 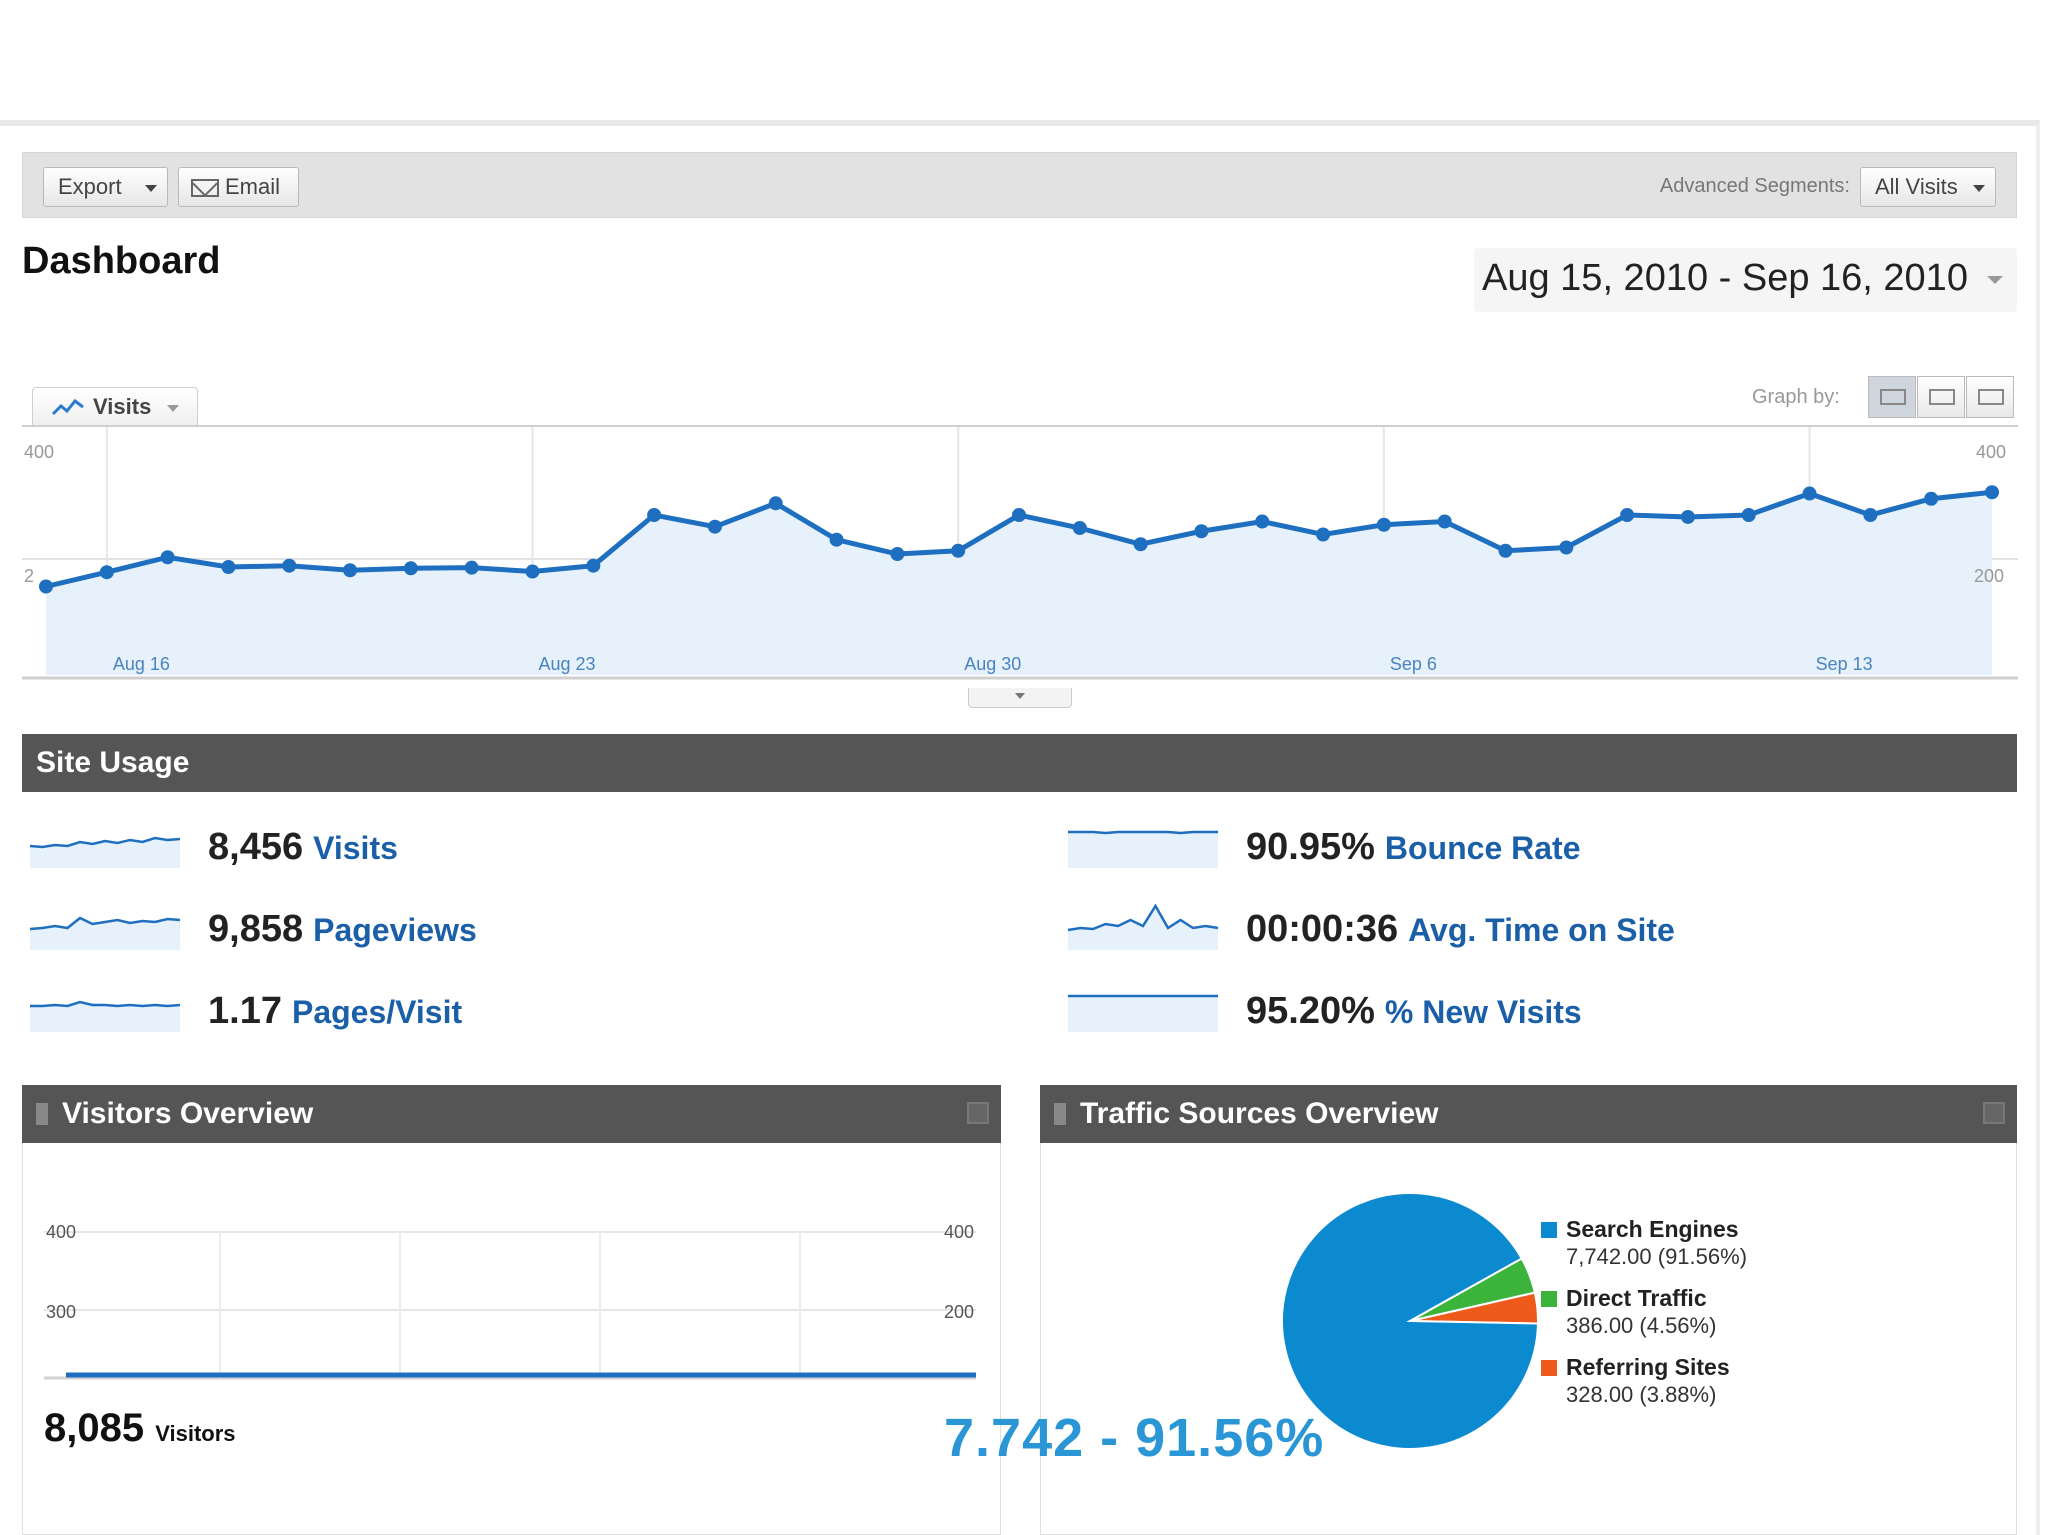 What do you see at coordinates (1020, 698) in the screenshot?
I see `collapse-graph-toggle` at bounding box center [1020, 698].